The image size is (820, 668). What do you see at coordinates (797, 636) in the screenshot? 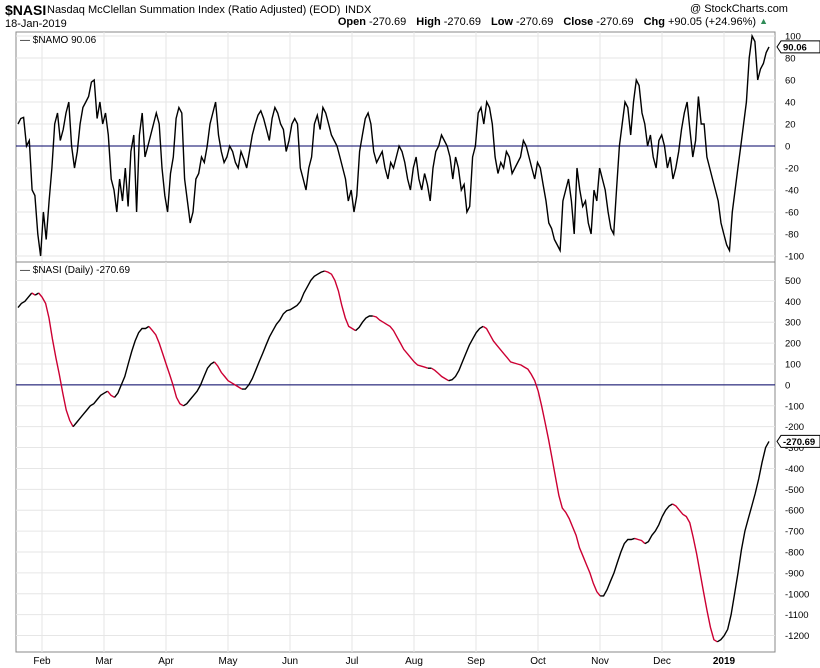
I see `y-tick-label: -1200` at bounding box center [797, 636].